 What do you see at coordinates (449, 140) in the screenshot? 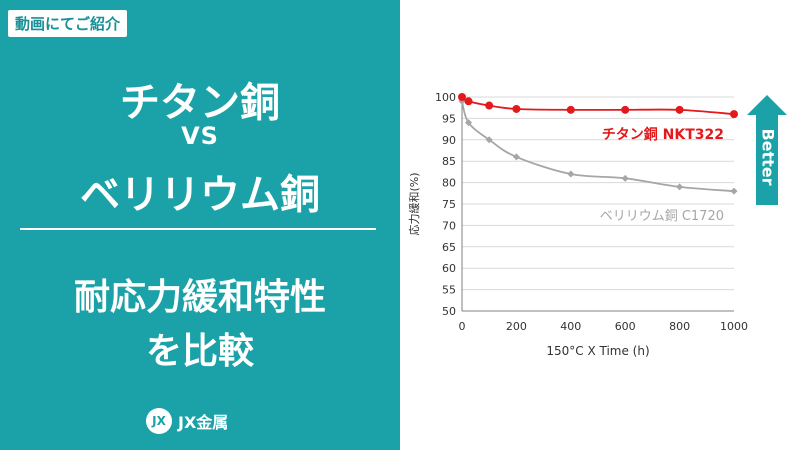
I see `y-tick-label: 90` at bounding box center [449, 140].